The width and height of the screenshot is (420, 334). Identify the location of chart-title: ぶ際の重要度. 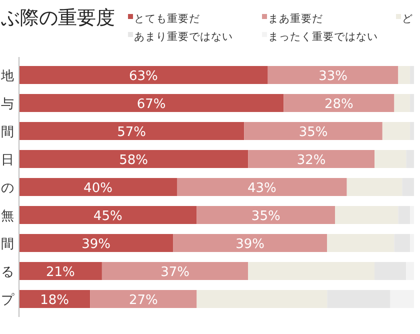
(58, 18).